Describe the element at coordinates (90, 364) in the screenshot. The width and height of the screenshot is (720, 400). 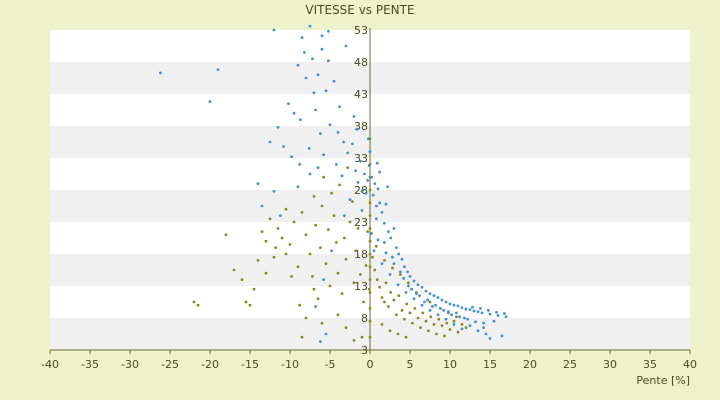
I see `x-tick-label: -35` at that location.